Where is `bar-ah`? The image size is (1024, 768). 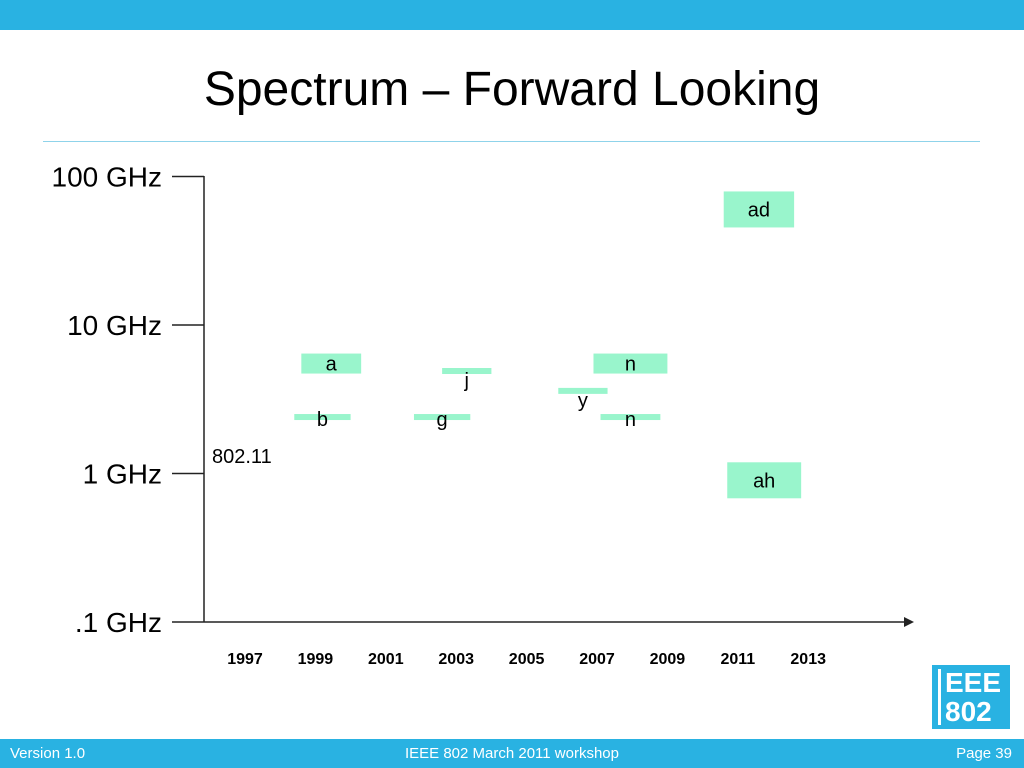 bar-ah is located at coordinates (764, 480).